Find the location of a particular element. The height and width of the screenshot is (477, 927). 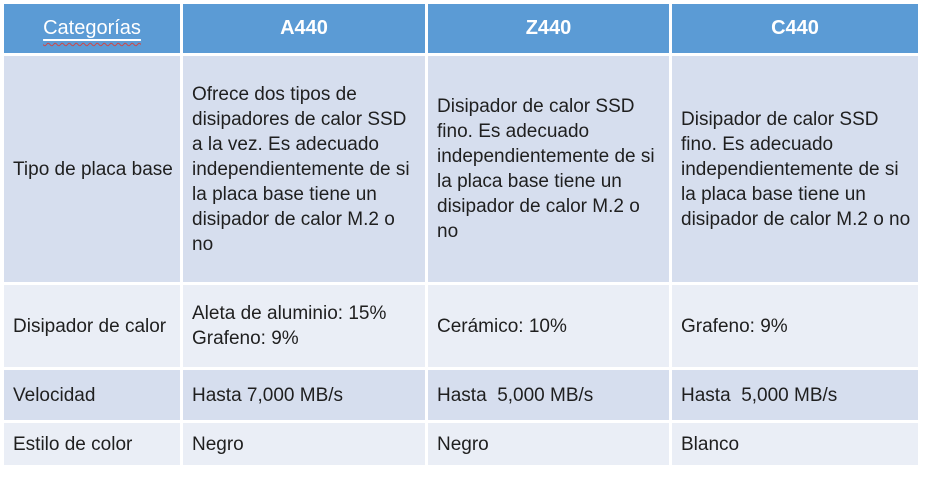

categorias-underlined-text: Categorías is located at coordinates (92, 28).